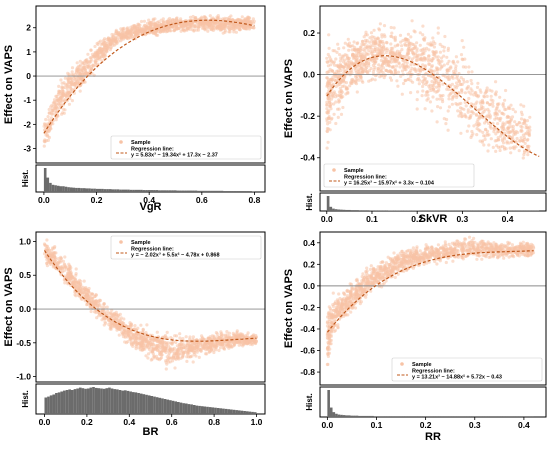 The height and width of the screenshot is (454, 550). What do you see at coordinates (27, 124) in the screenshot?
I see `y-tick-label: -2` at bounding box center [27, 124].